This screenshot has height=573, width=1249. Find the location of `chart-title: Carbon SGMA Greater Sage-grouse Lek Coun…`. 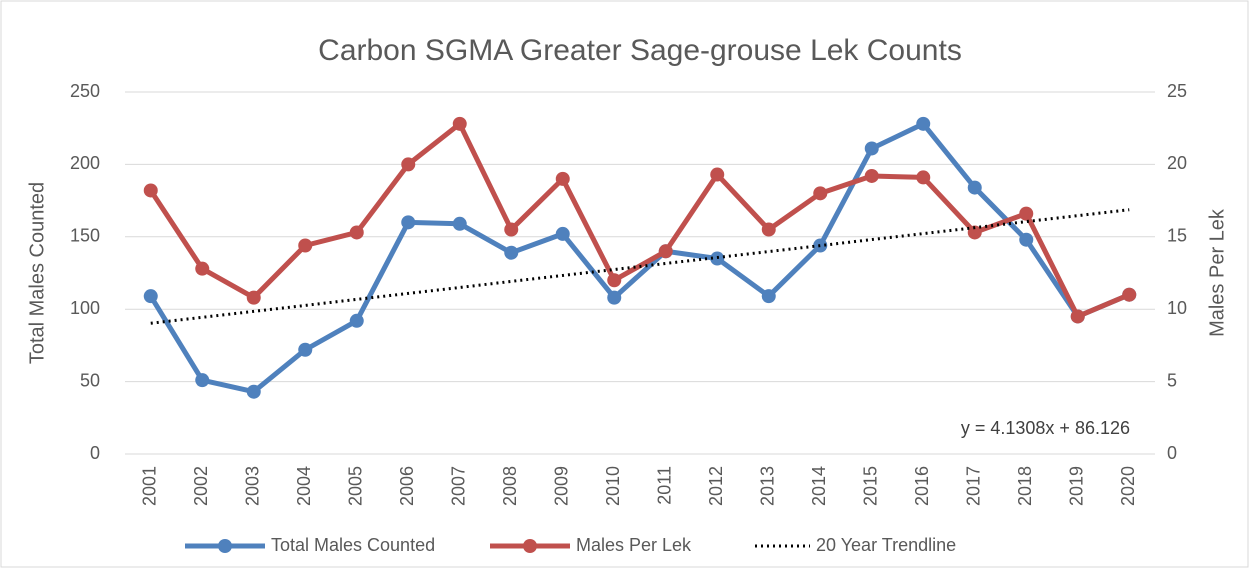

chart-title: Carbon SGMA Greater Sage-grouse Lek Coun… is located at coordinates (640, 50).